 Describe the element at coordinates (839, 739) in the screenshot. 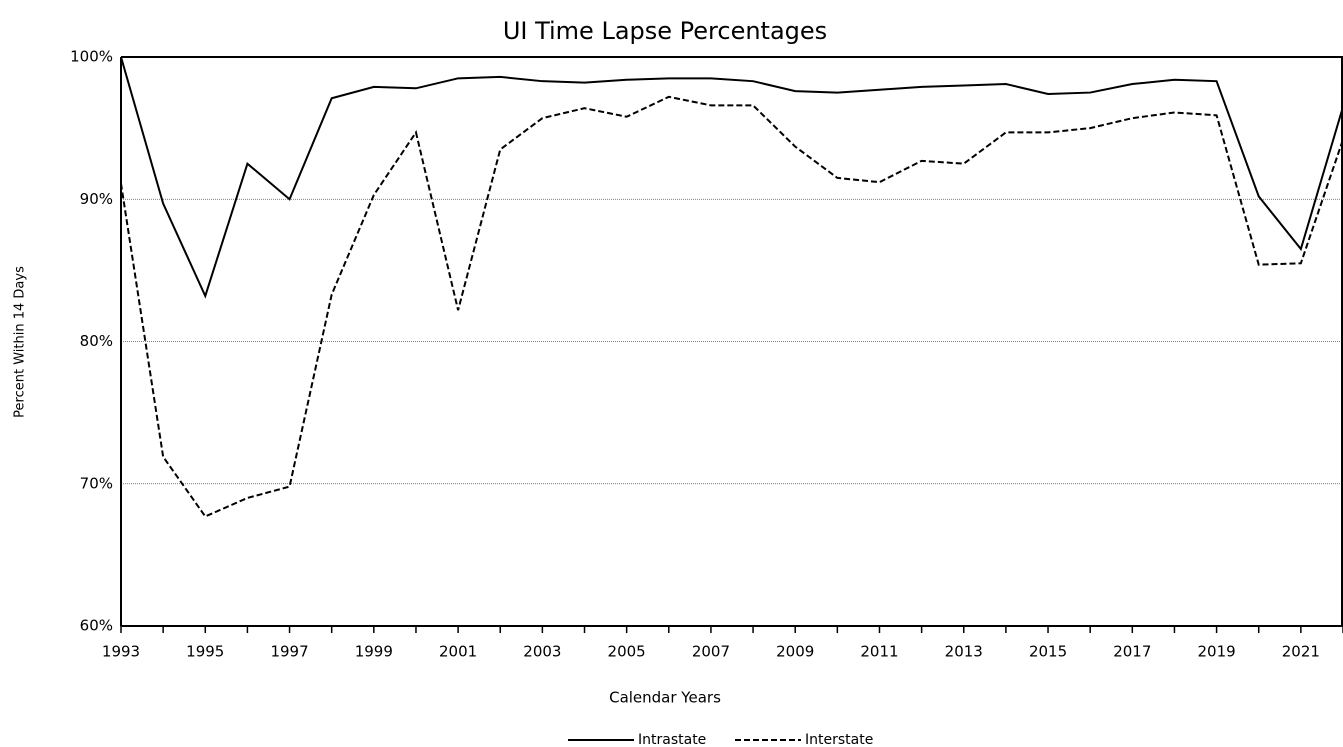

I see `legend-label: Interstate` at that location.